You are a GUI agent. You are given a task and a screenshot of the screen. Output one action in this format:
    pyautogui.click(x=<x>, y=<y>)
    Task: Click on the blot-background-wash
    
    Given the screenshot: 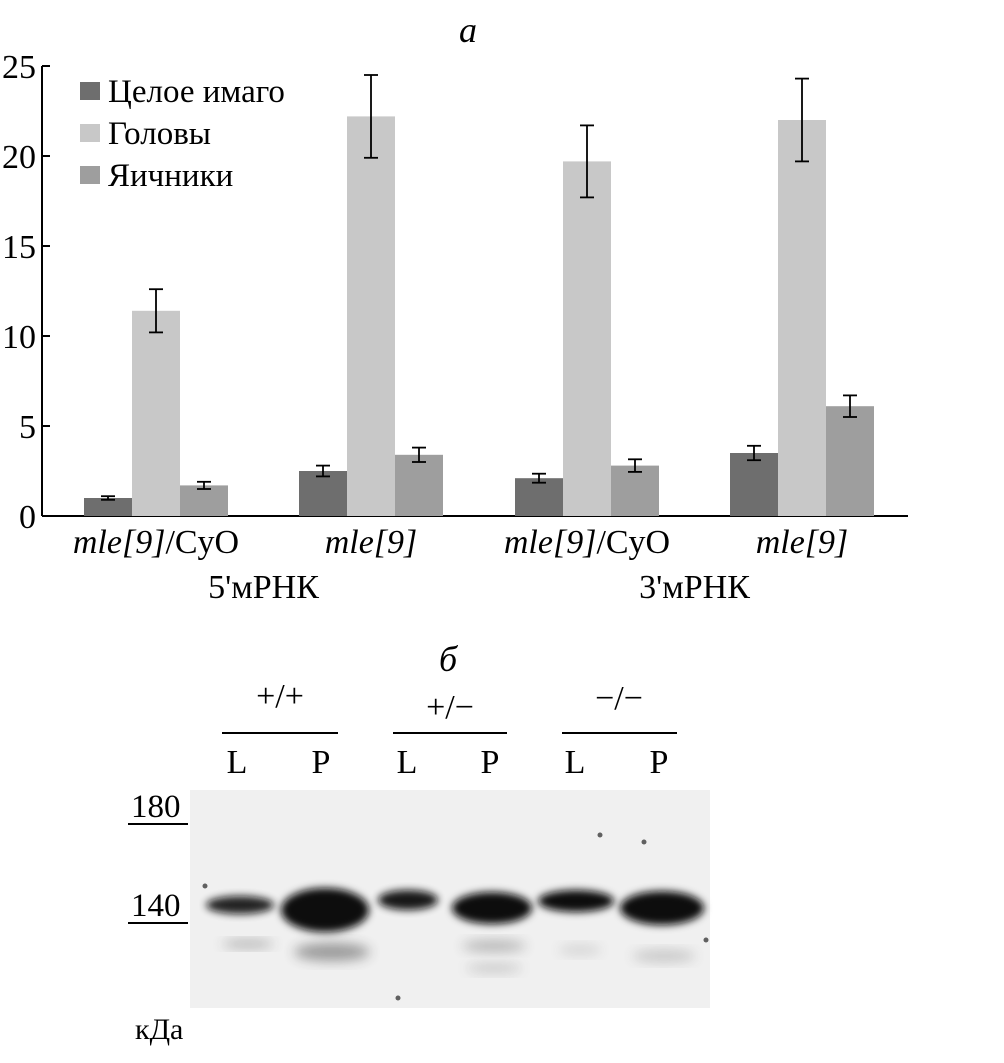 What is the action you would take?
    pyautogui.click(x=450, y=899)
    